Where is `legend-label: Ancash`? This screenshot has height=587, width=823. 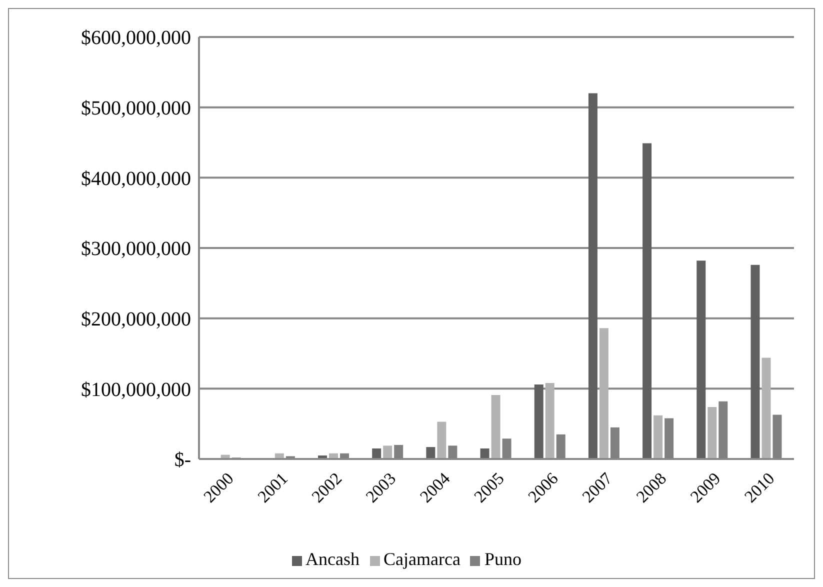
legend-label: Ancash is located at coordinates (333, 559).